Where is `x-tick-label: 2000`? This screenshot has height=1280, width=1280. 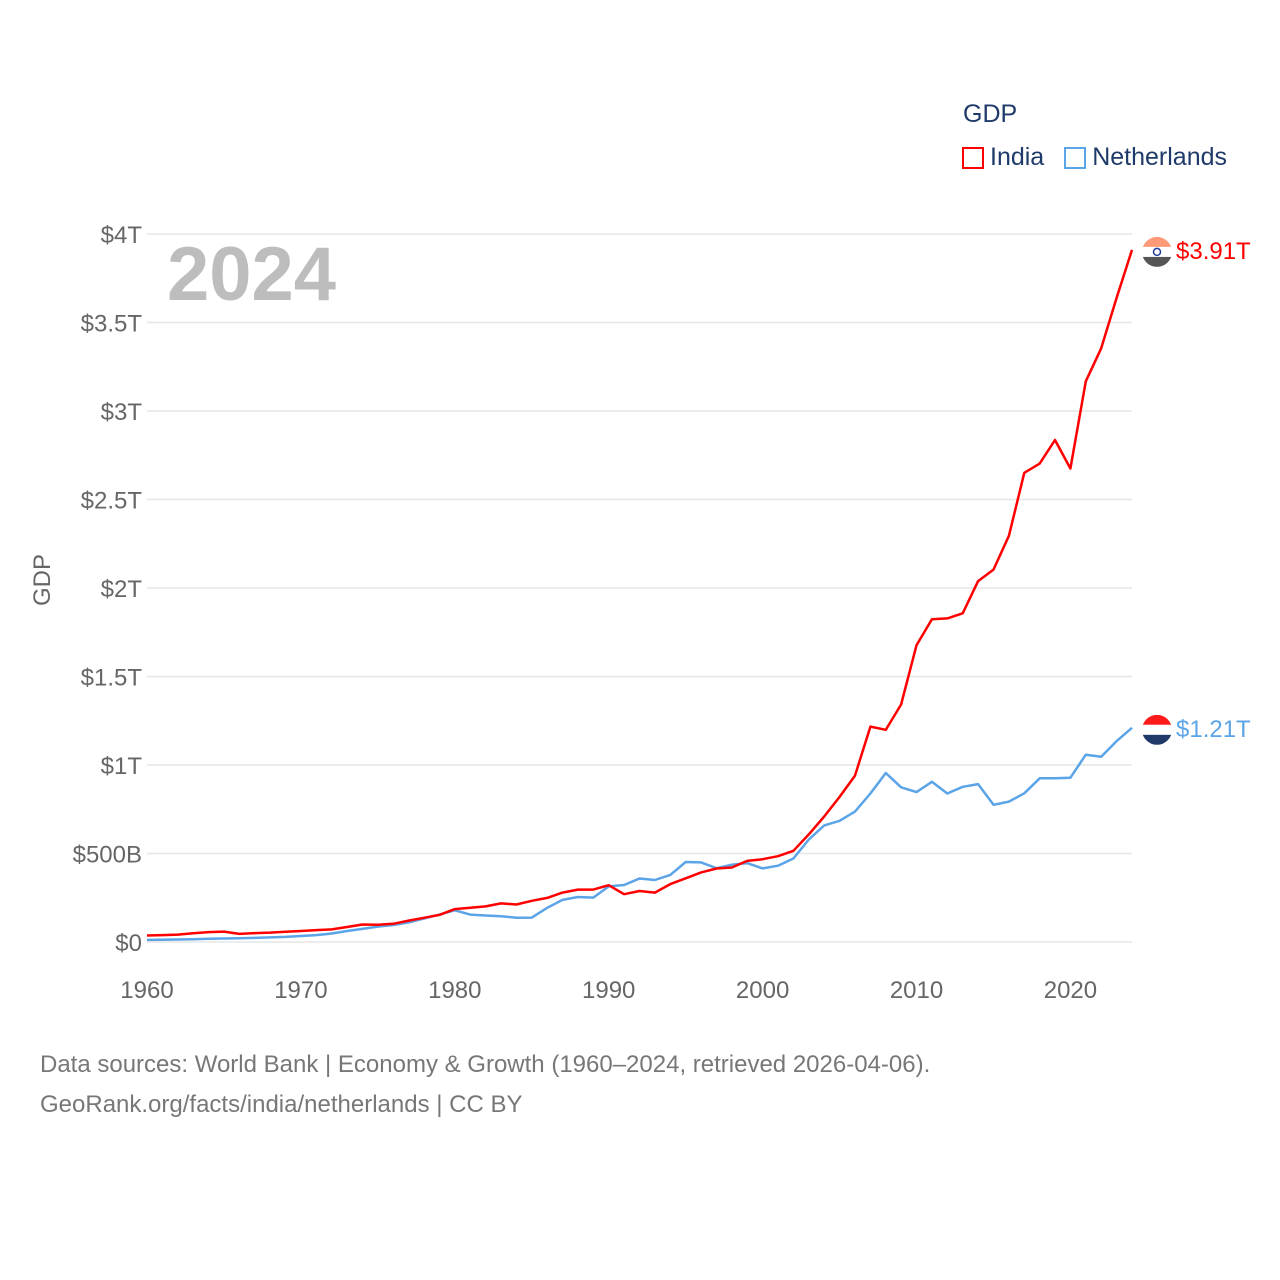
x-tick-label: 2000 is located at coordinates (762, 990).